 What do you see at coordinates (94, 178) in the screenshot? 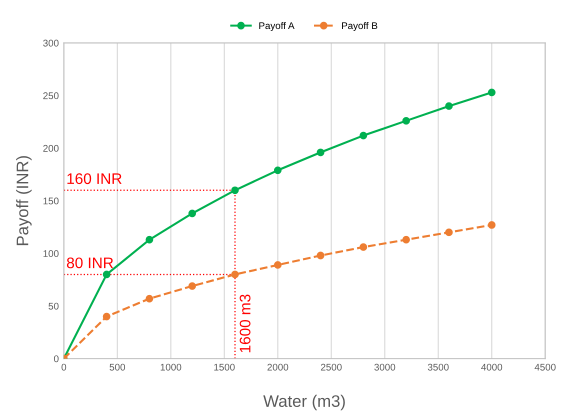
I see `ref-line-label: 160 INR` at bounding box center [94, 178].